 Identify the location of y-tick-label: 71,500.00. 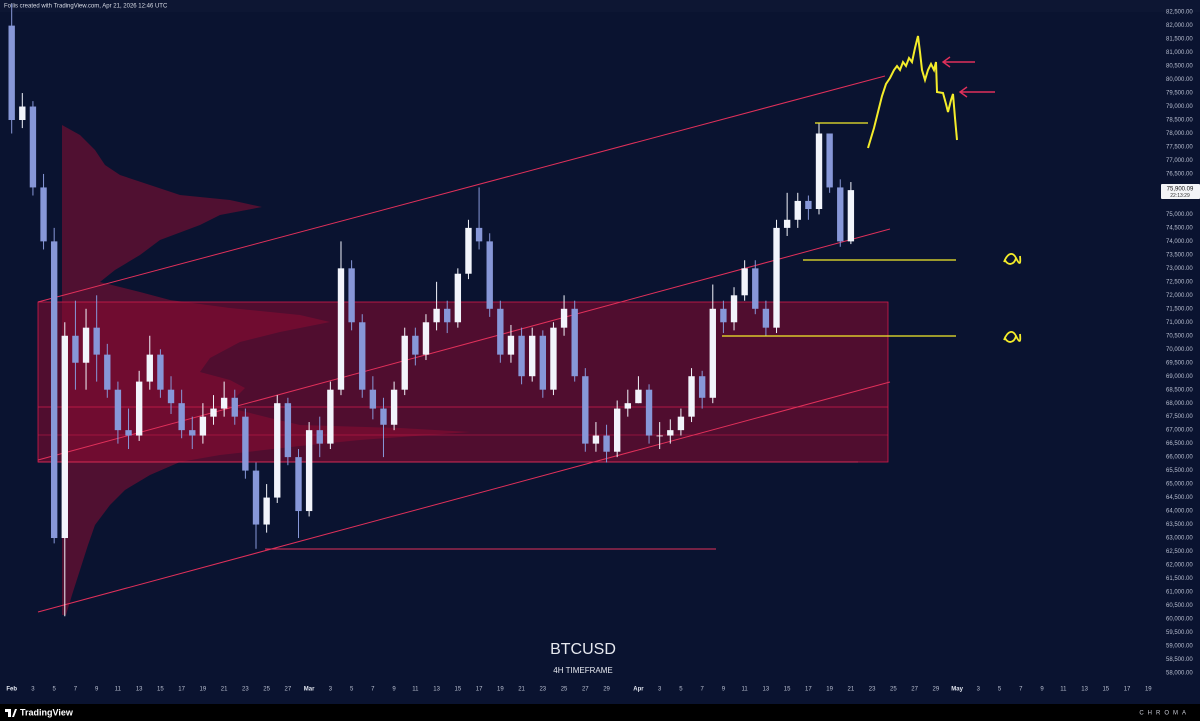
(1179, 309).